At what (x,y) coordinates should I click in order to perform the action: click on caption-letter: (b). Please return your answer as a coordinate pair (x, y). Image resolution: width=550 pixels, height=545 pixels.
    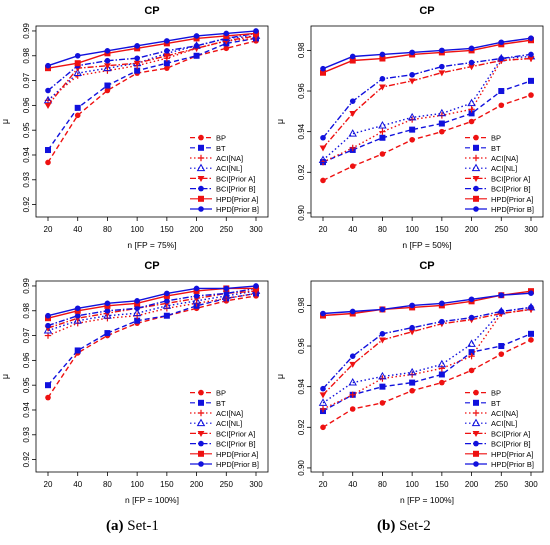
    Looking at the image, I should click on (386, 526).